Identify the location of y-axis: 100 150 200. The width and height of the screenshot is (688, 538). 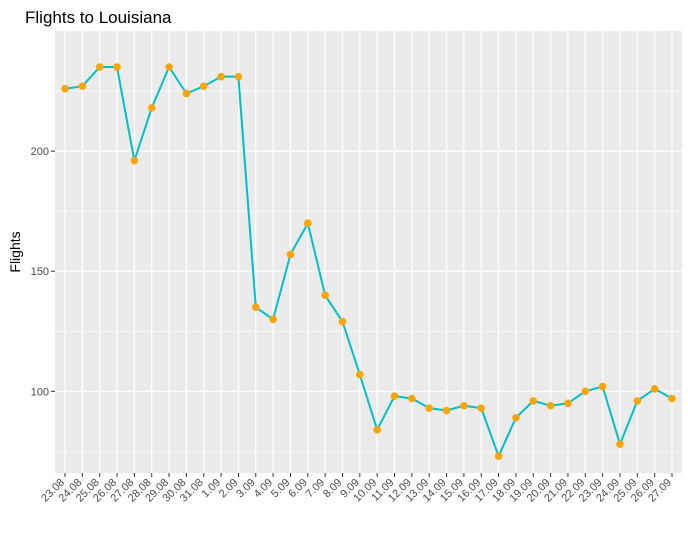
(43, 272).